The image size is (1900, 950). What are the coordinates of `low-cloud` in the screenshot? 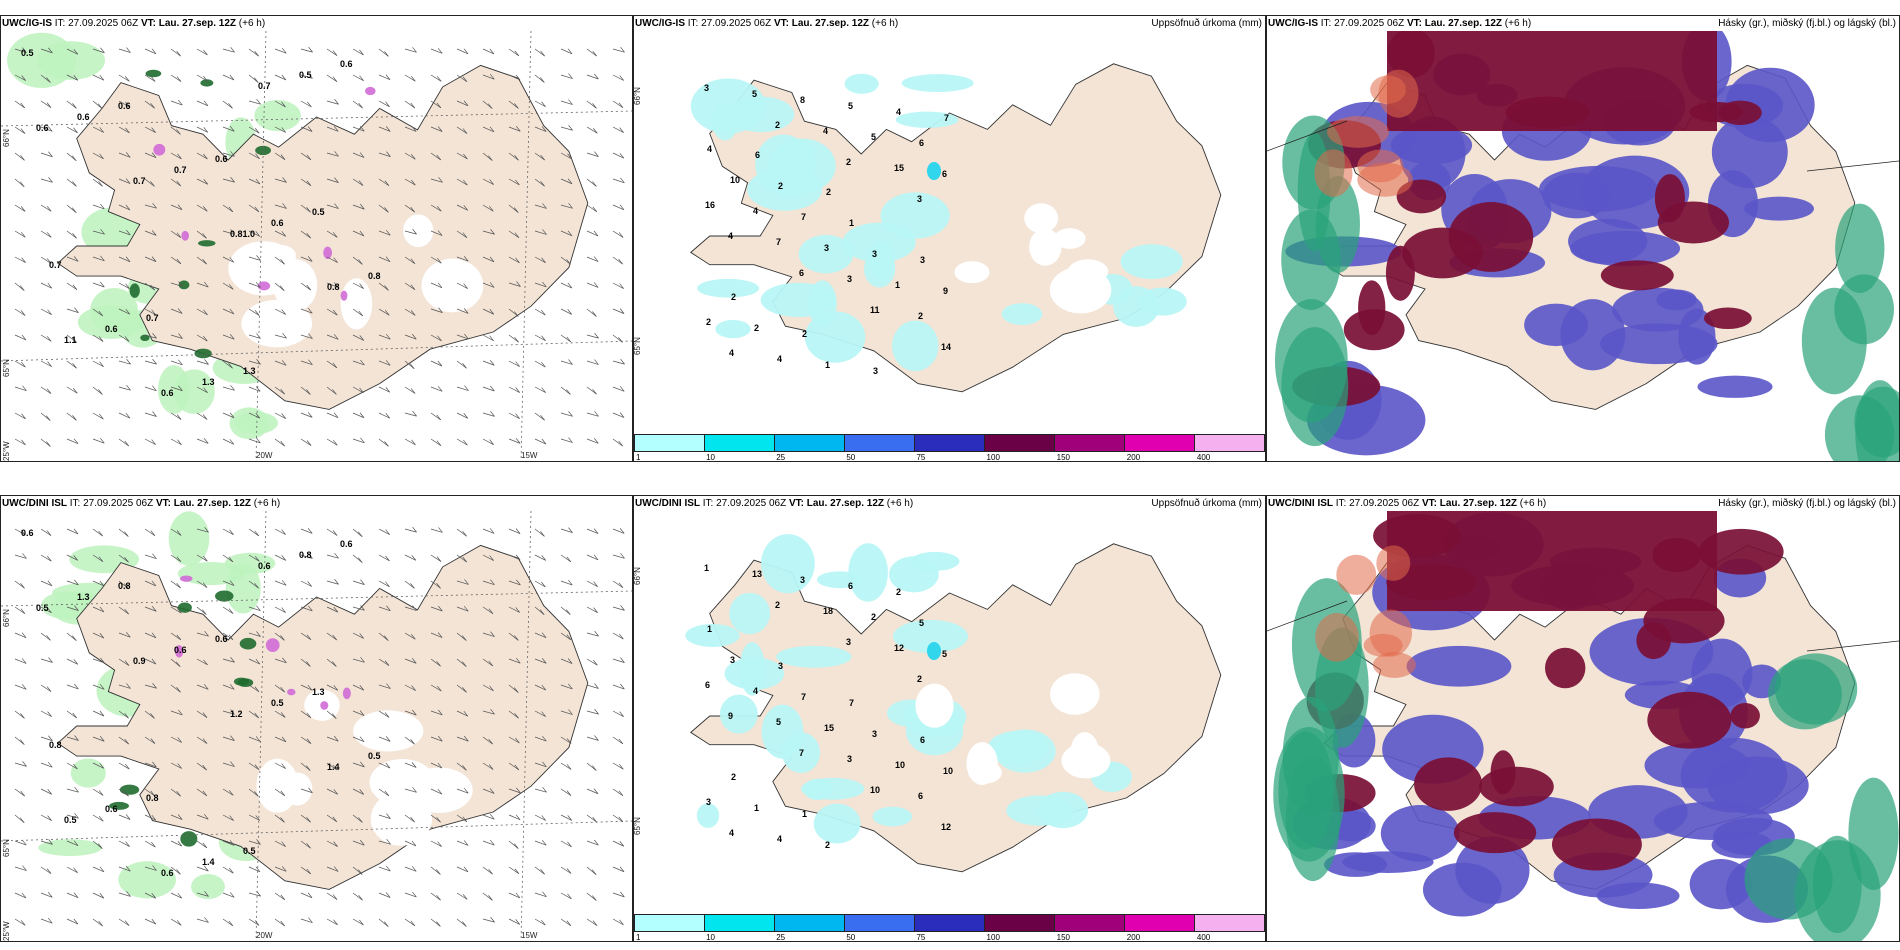 It's located at (1676, 300).